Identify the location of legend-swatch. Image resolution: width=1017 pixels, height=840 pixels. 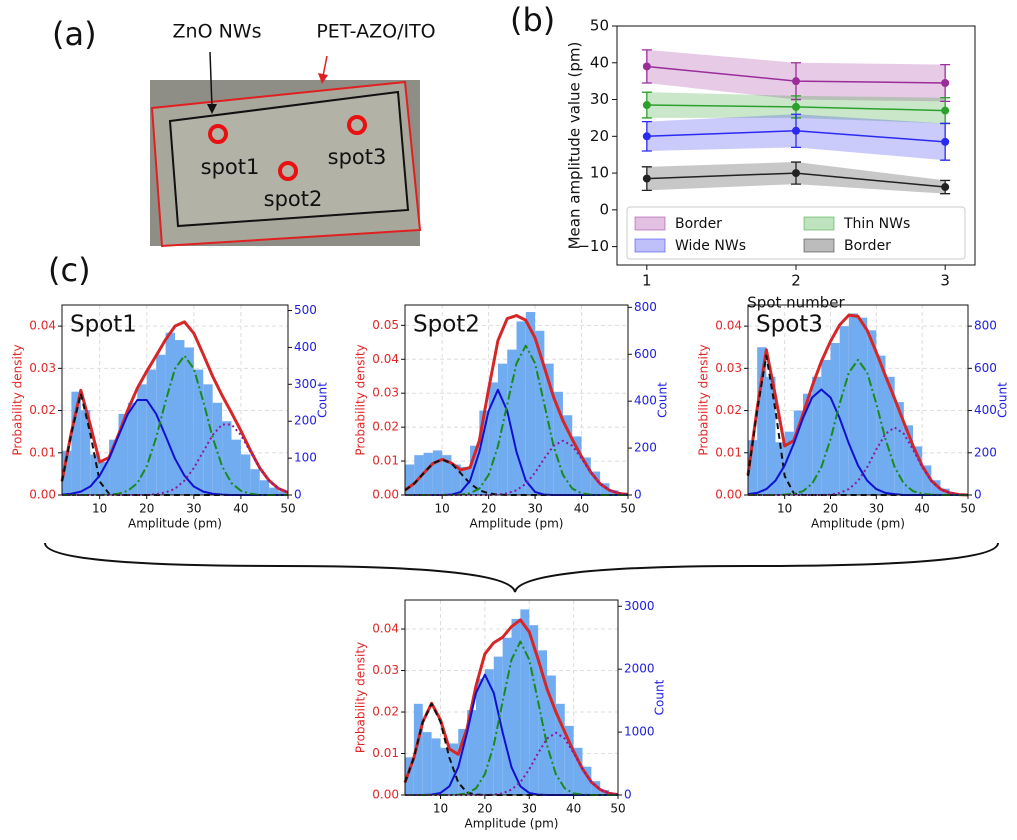
(819, 245).